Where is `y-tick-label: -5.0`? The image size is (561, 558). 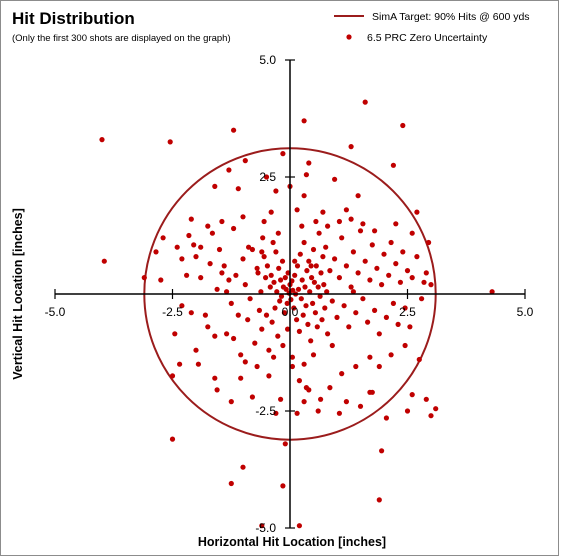 y-tick-label: -5.0 is located at coordinates (265, 528).